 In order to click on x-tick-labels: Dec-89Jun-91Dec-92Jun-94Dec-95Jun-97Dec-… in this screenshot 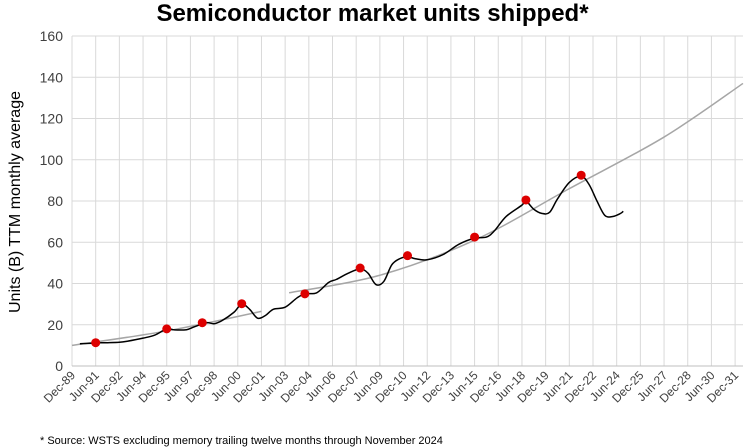, I will do `click(391, 386)`.